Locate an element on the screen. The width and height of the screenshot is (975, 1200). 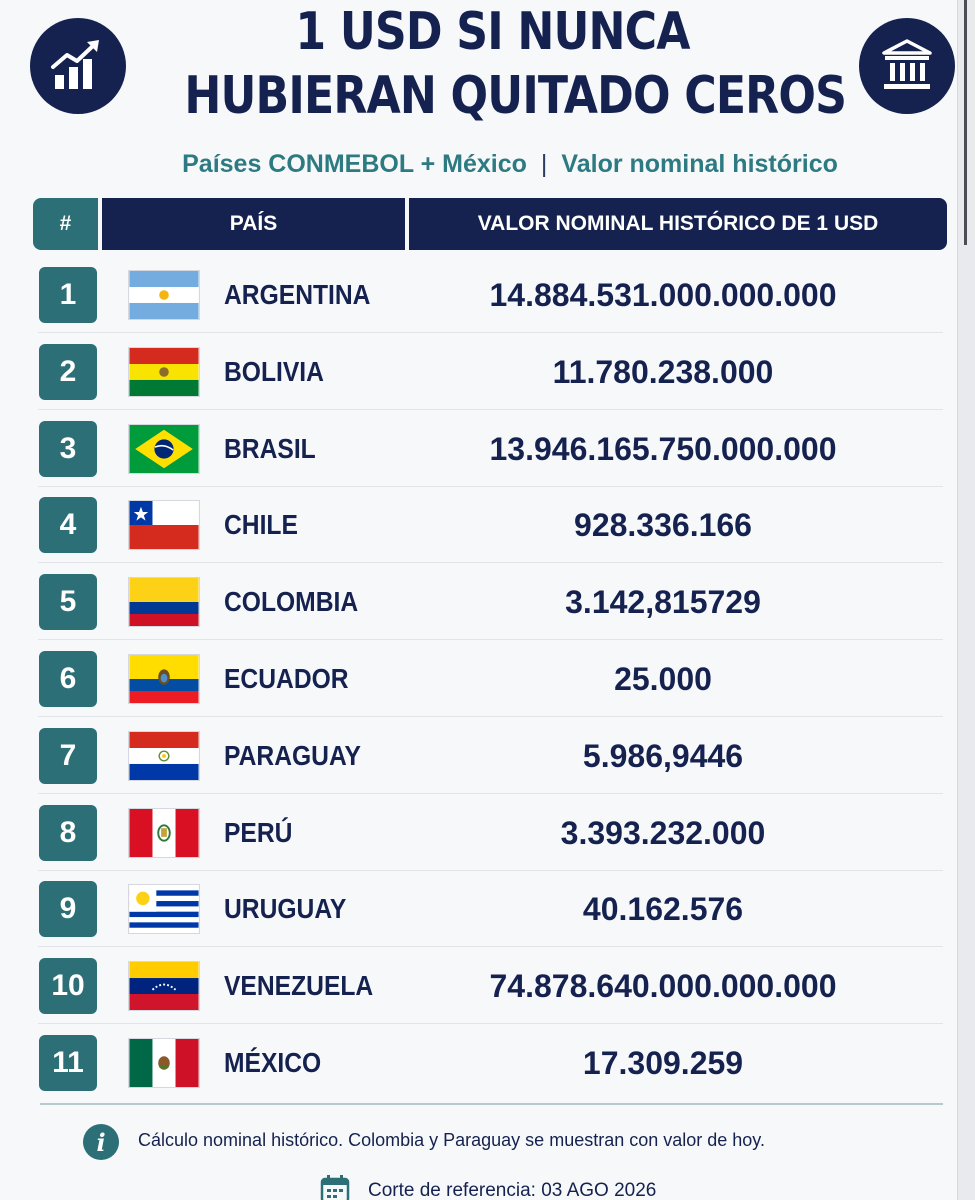
paraguay-flag is located at coordinates (164, 756).